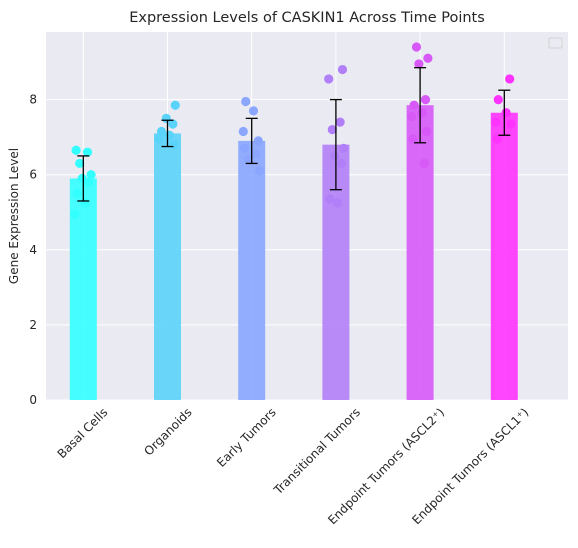 The width and height of the screenshot is (578, 548). What do you see at coordinates (555, 43) in the screenshot?
I see `legend-box` at bounding box center [555, 43].